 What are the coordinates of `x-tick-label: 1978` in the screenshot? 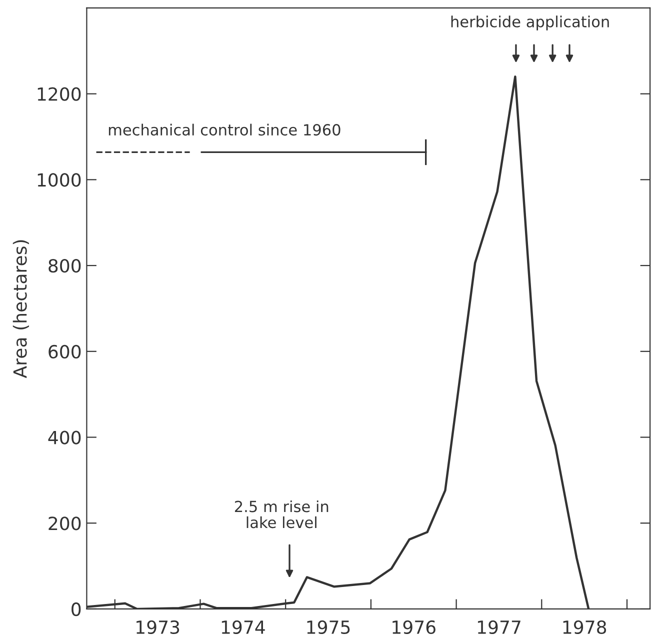 It's located at (584, 627).